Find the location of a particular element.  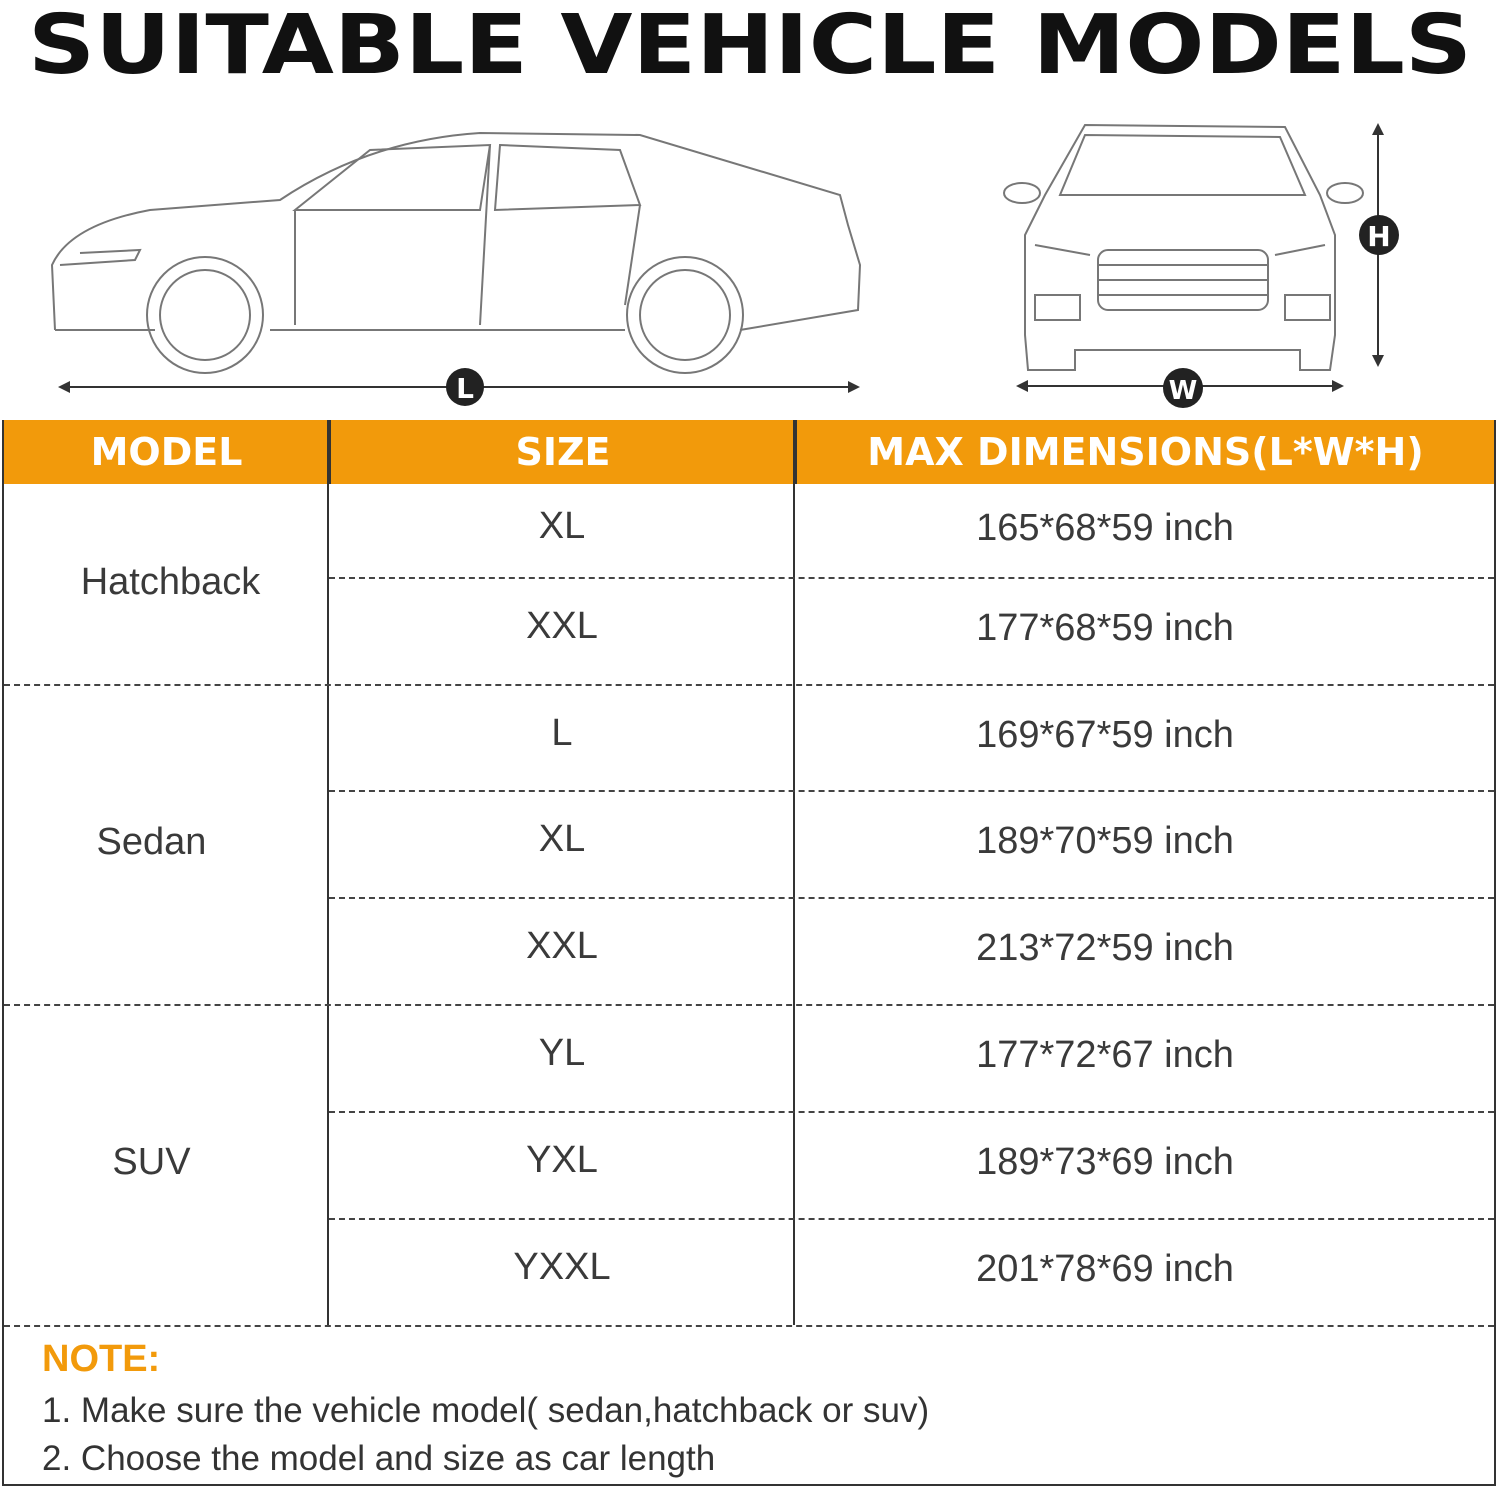

model-cell: Sedan is located at coordinates (151, 841).